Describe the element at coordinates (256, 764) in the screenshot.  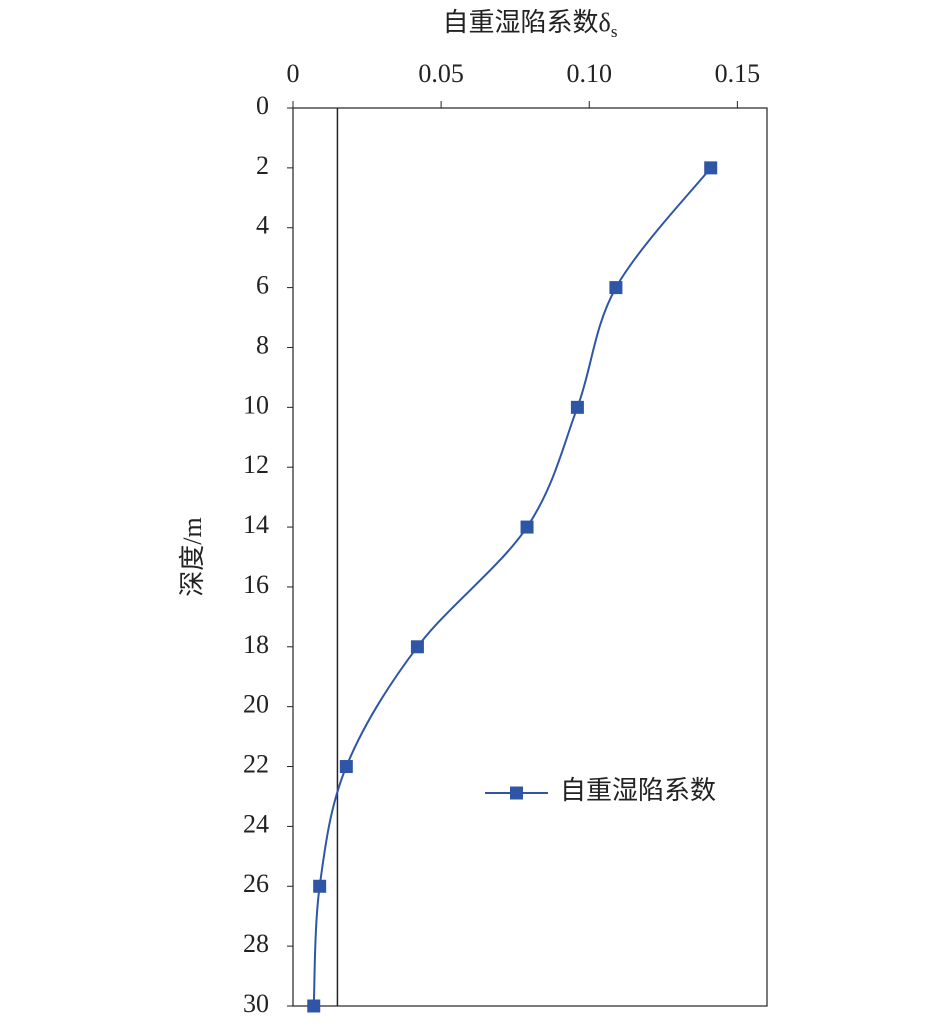
I see `y-tick-label: 22` at that location.